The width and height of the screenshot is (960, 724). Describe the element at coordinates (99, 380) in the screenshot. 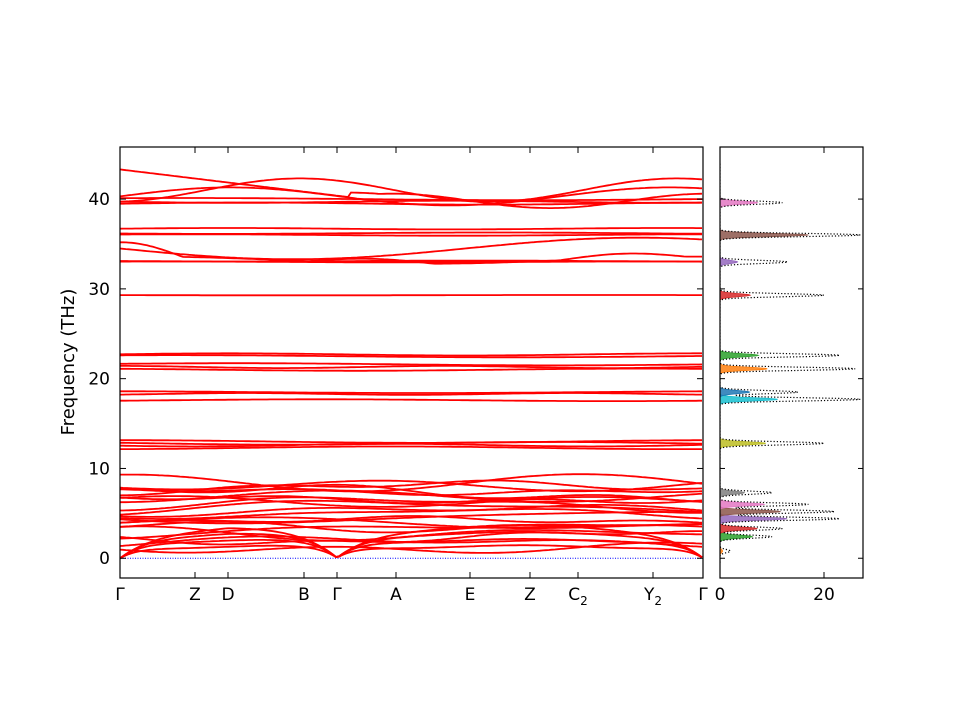

I see `y-tick-label: 20` at that location.